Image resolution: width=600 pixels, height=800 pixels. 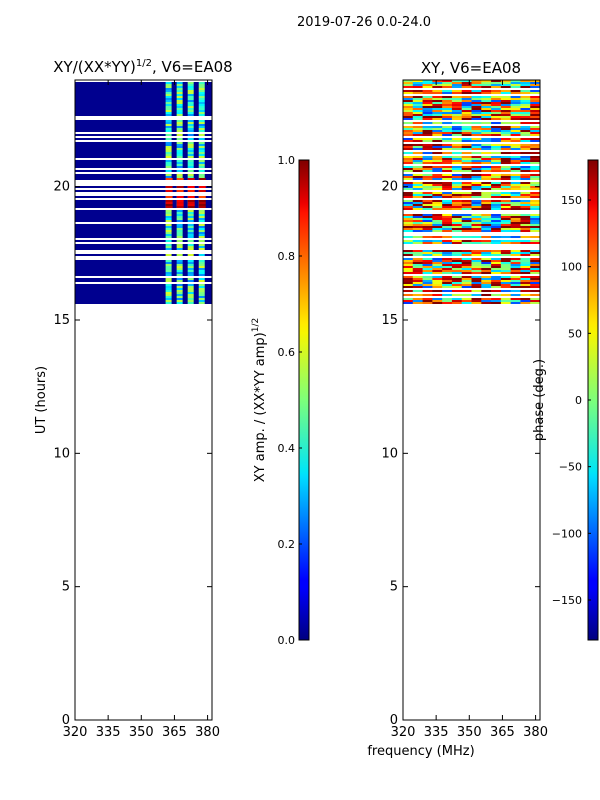 I want to click on colorbar-tick-label: 150, so click(x=571, y=200).